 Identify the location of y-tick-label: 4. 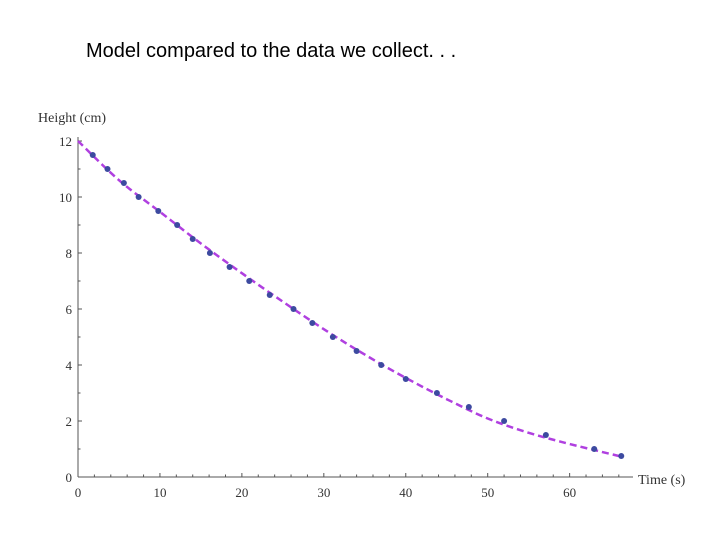
(69, 365).